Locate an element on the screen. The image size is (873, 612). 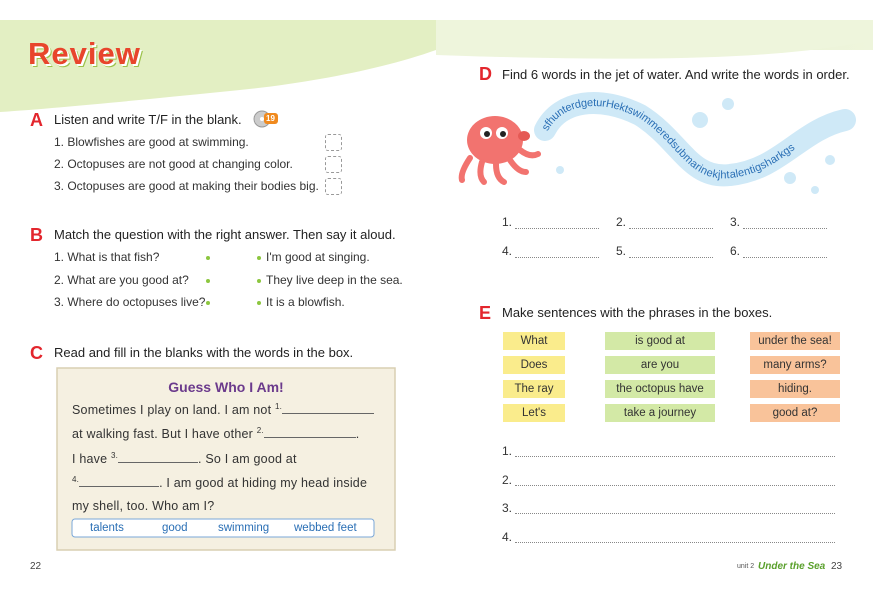
question: 2. What are you good at? is located at coordinates (121, 279).